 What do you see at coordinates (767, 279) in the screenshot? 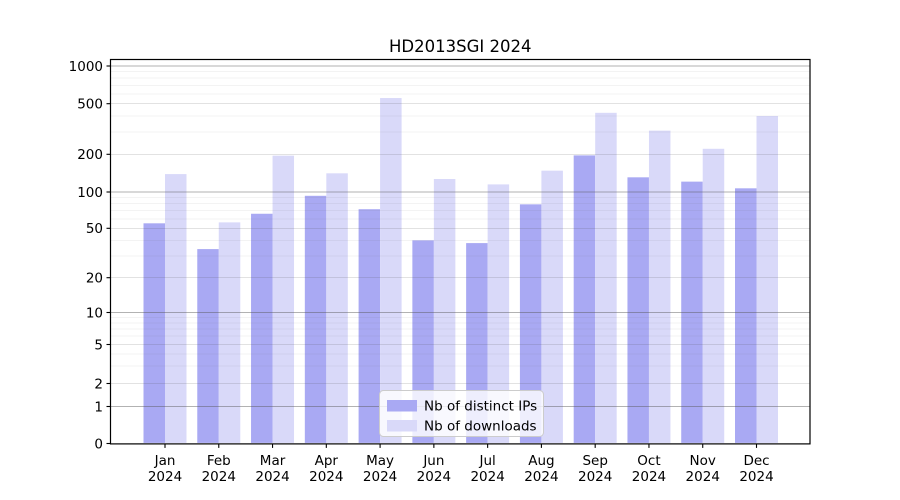
I see `bar-dec-downloads` at bounding box center [767, 279].